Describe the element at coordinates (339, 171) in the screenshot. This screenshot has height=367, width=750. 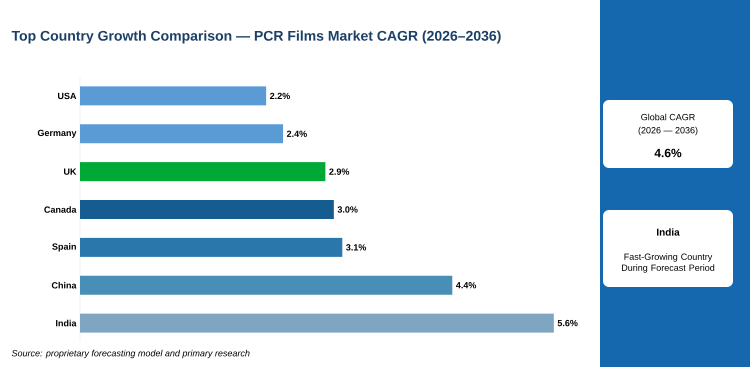
I see `data-label: 2.9%` at that location.